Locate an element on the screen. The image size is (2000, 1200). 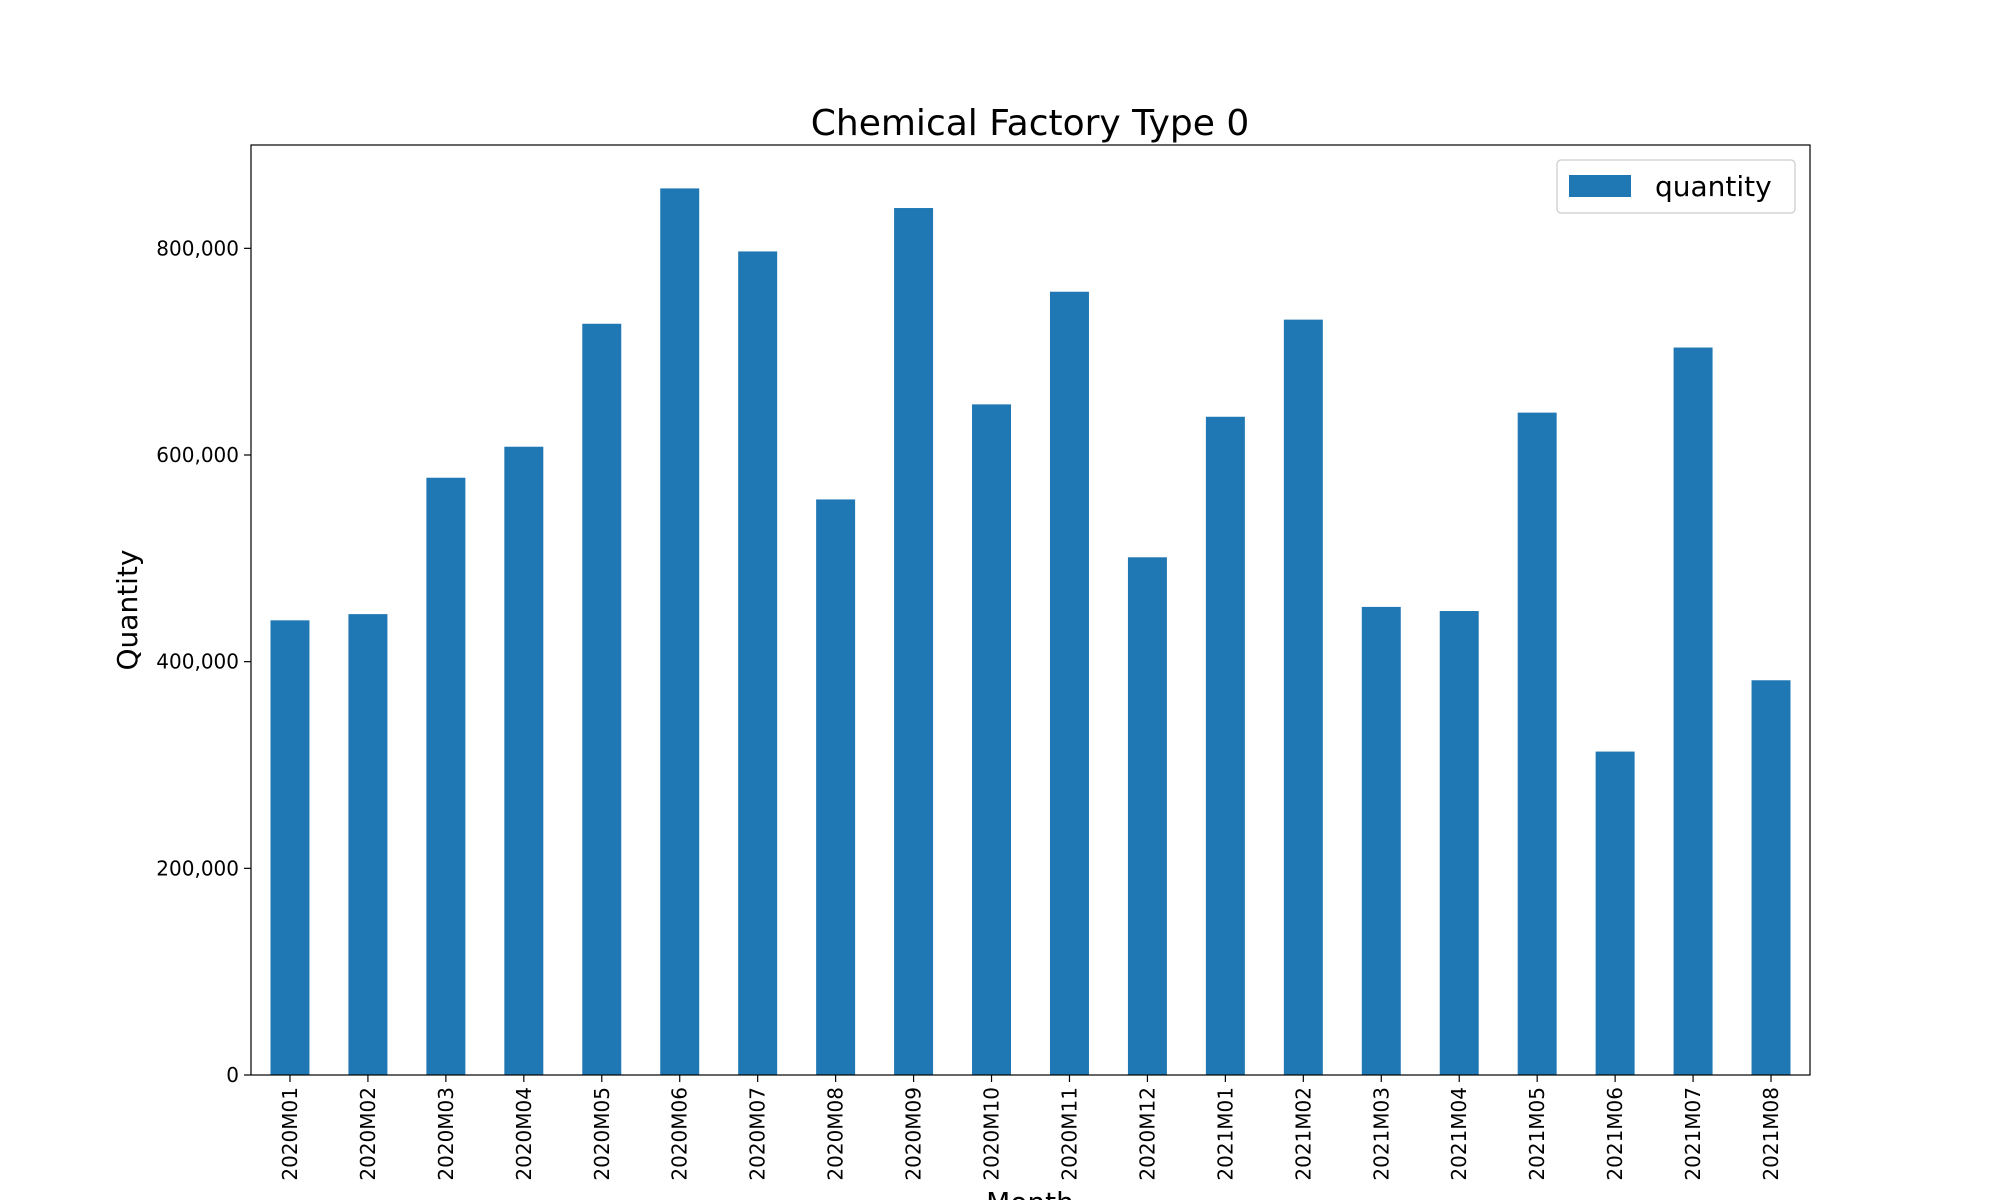
x-tick-label: 2021M02 is located at coordinates (1303, 1134).